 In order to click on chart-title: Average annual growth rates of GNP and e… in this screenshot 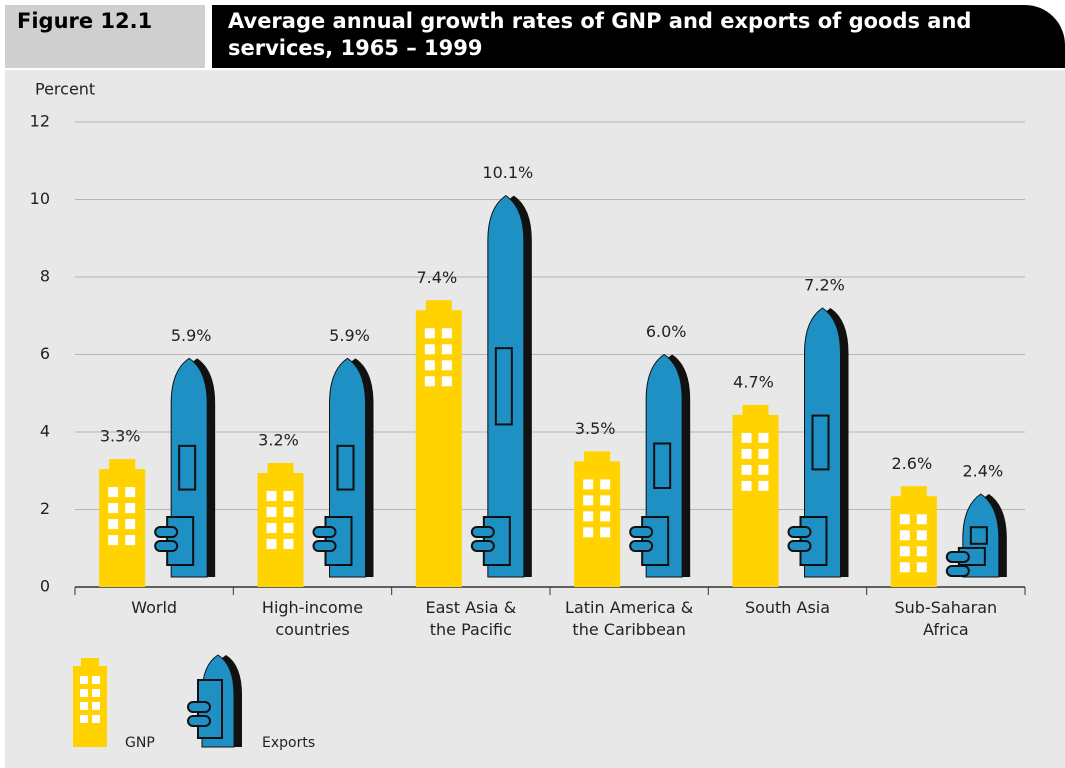, I will do `click(638, 36)`.